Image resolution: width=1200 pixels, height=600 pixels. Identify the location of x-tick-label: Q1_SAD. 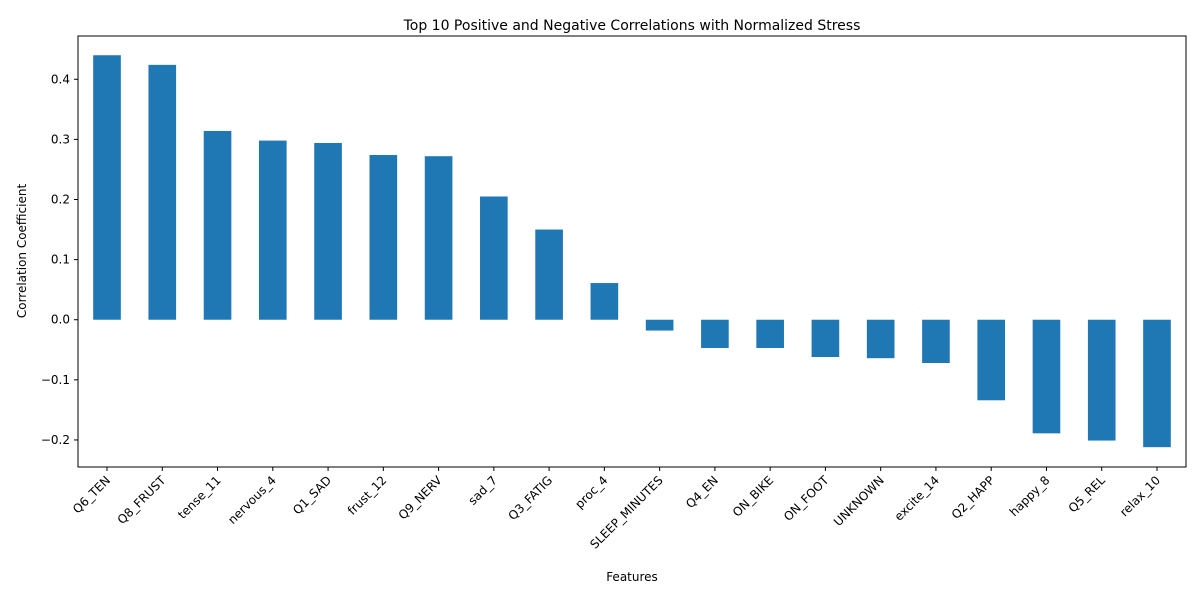
(312, 495).